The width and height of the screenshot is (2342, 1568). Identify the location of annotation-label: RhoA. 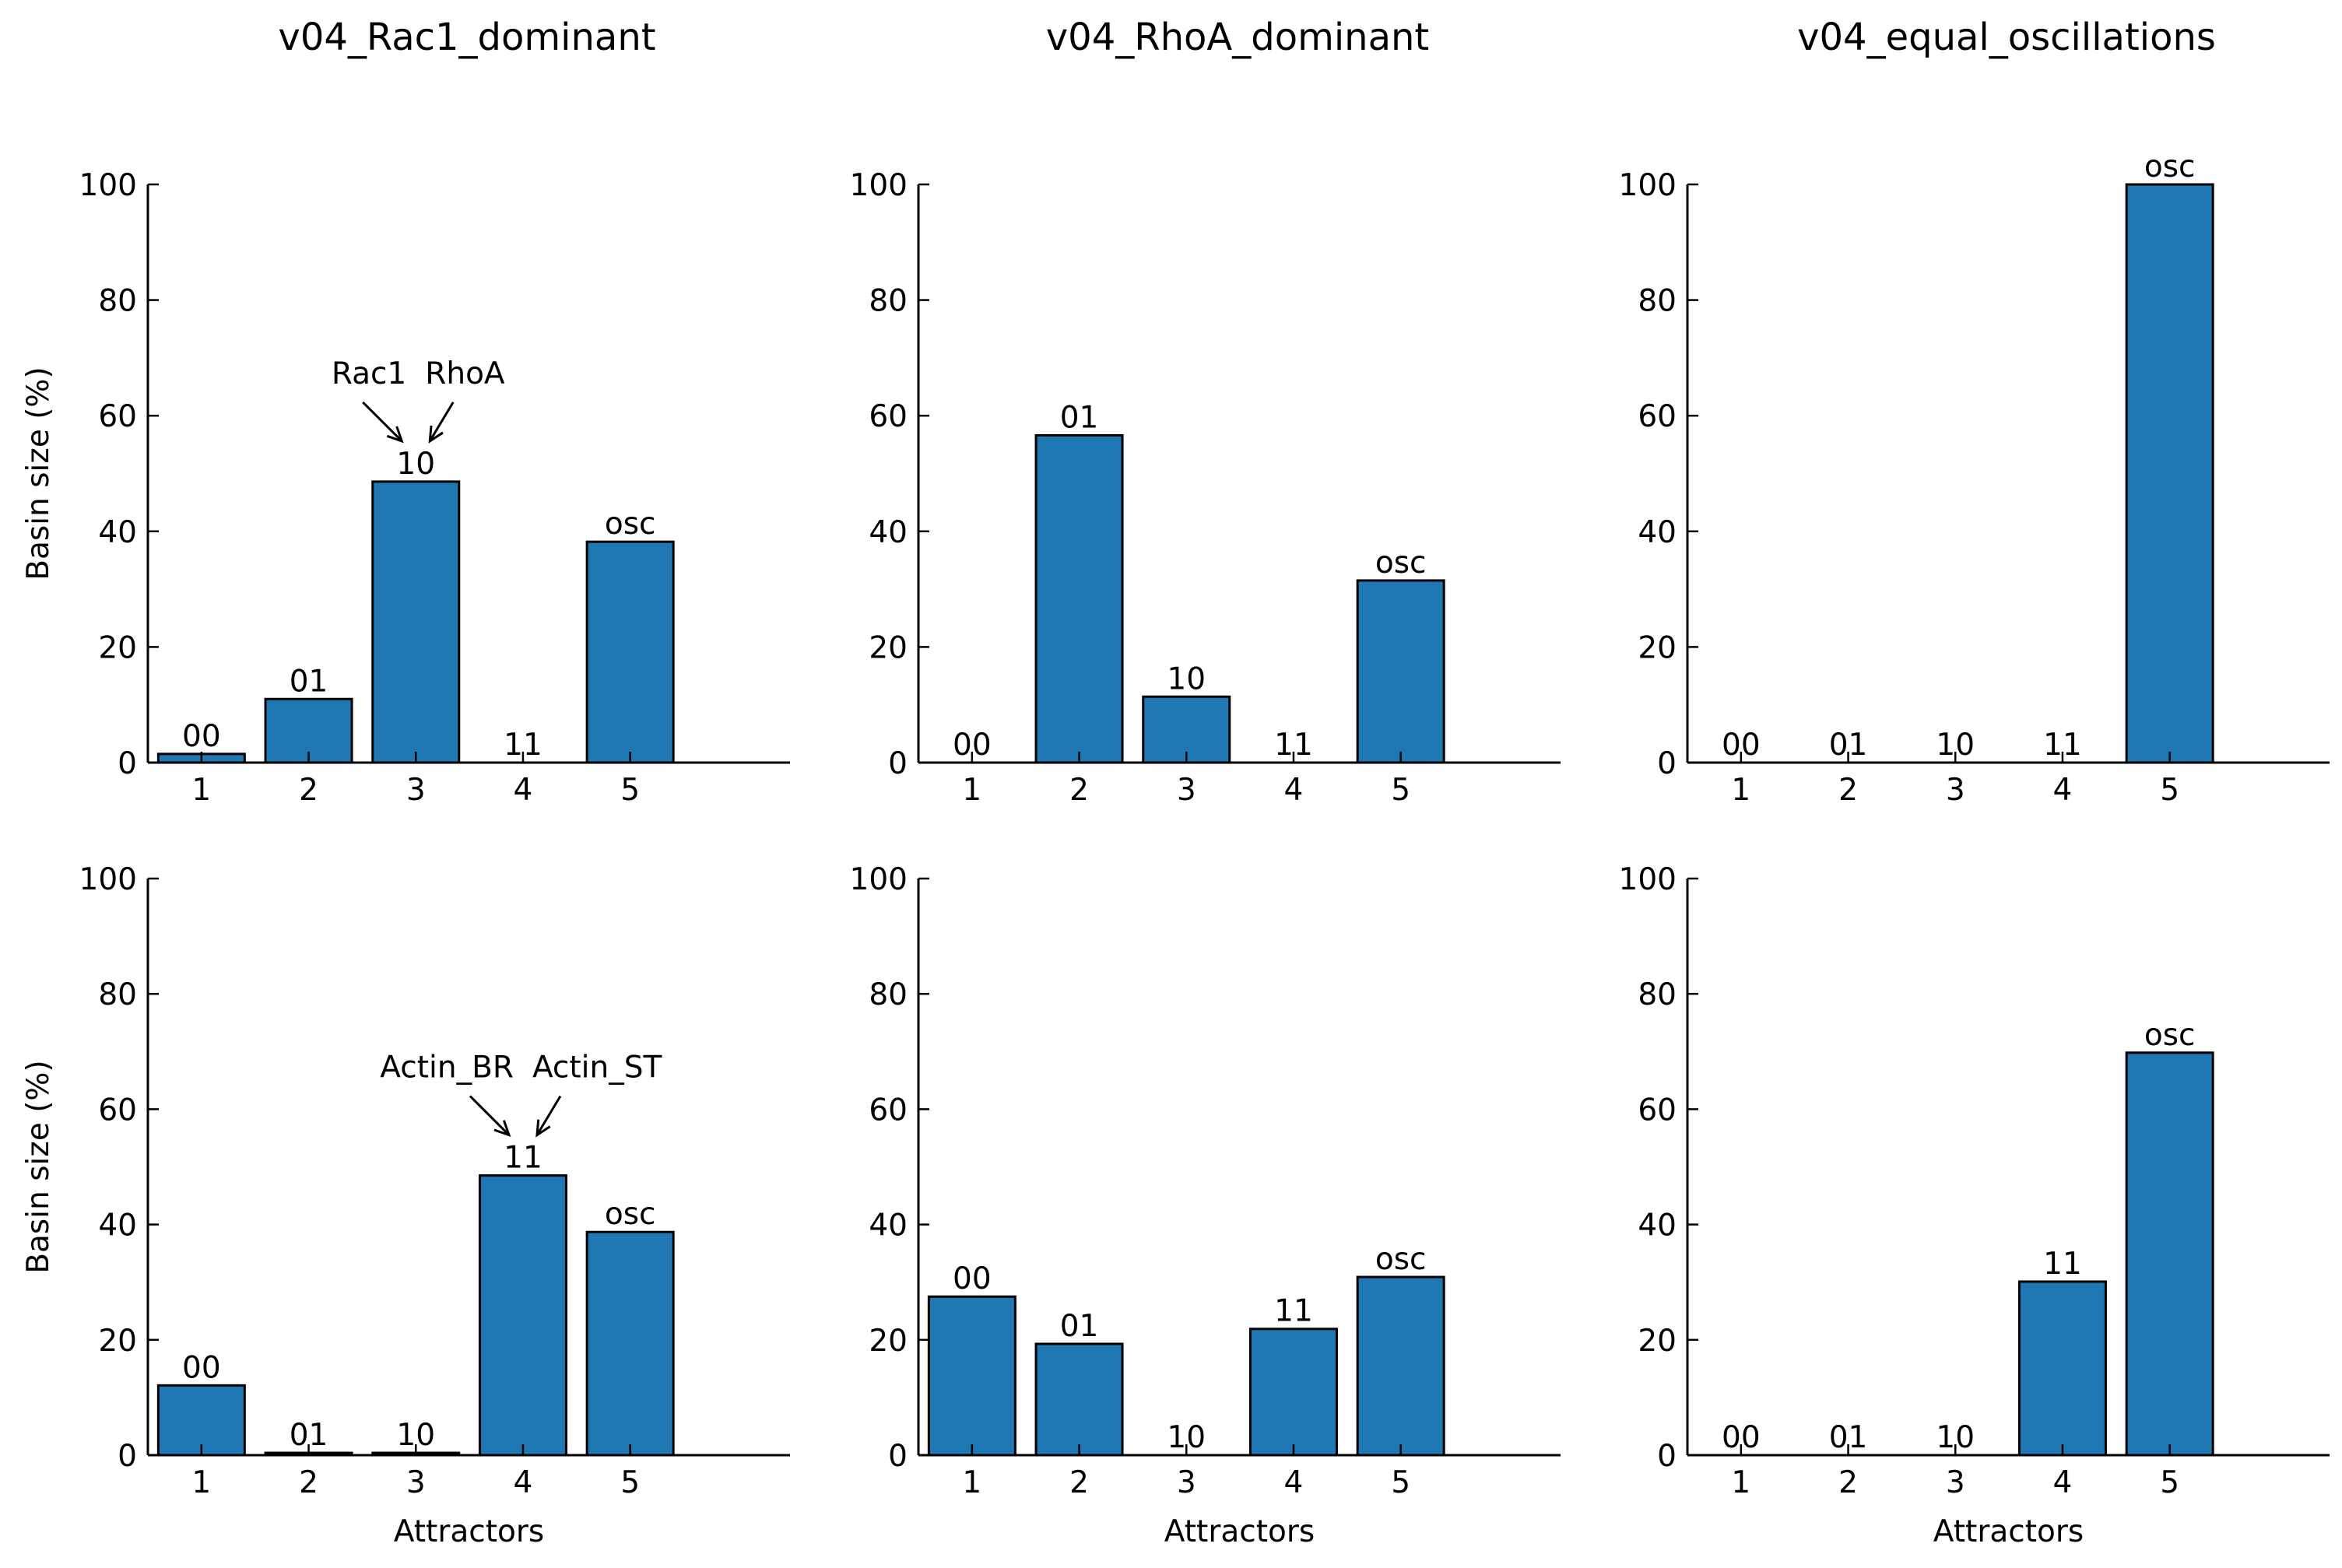
(465, 373).